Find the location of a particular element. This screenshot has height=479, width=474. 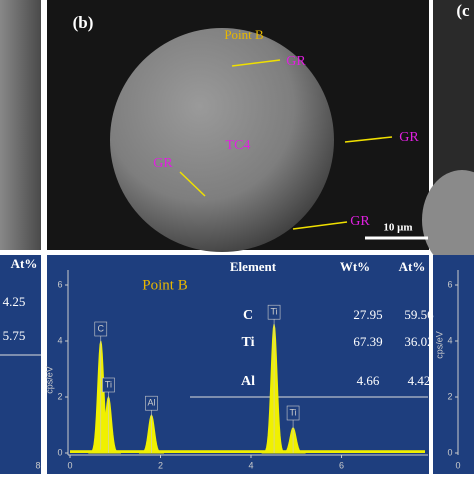

peak-label: C is located at coordinates (101, 328).